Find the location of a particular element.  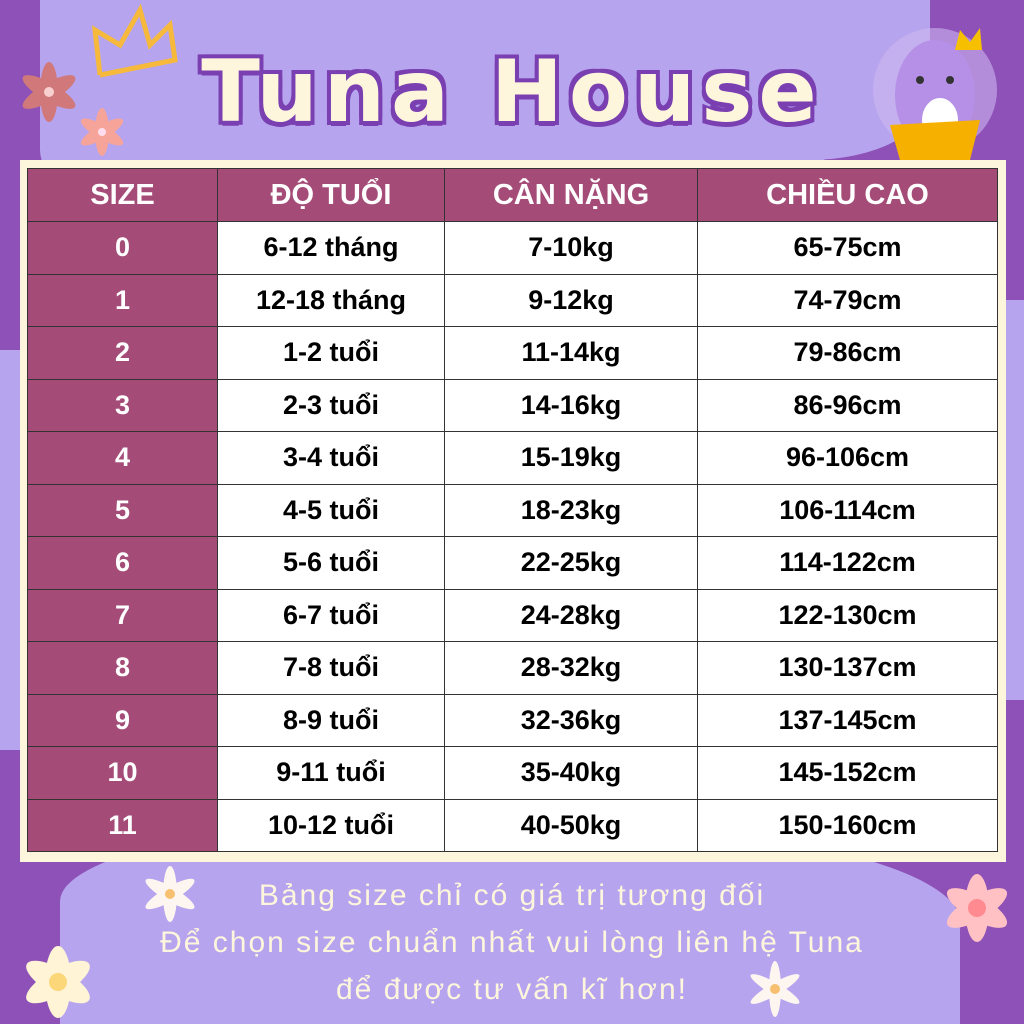

table-row: 8 7-8 tuổi 28-32kg 130-137cm is located at coordinates (512, 668).